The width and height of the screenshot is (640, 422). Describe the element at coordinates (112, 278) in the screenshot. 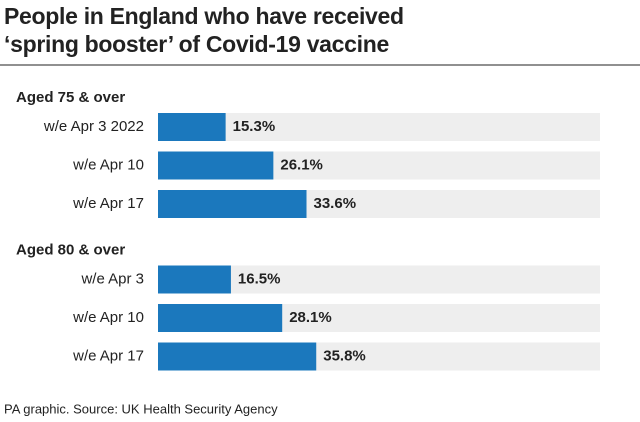

I see `category-label: w/e Apr 3` at that location.